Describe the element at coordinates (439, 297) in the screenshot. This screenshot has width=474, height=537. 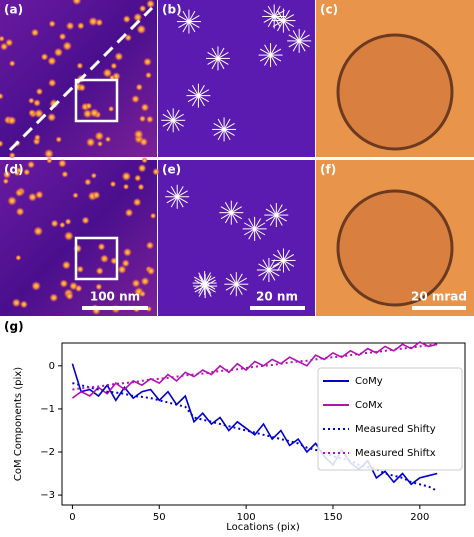
I see `scale-label: 20 mrad` at that location.